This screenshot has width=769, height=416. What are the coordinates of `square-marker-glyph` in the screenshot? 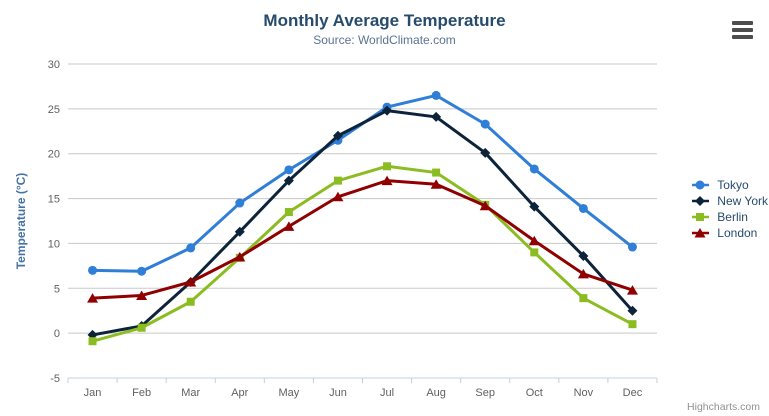 It's located at (700, 217).